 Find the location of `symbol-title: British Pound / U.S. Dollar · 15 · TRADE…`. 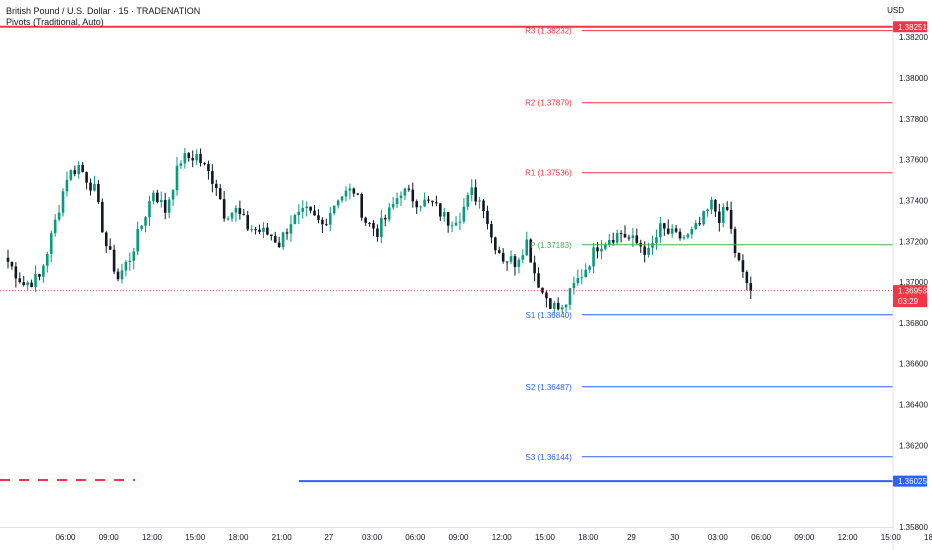

symbol-title: British Pound / U.S. Dollar · 15 · TRADE… is located at coordinates (103, 11).